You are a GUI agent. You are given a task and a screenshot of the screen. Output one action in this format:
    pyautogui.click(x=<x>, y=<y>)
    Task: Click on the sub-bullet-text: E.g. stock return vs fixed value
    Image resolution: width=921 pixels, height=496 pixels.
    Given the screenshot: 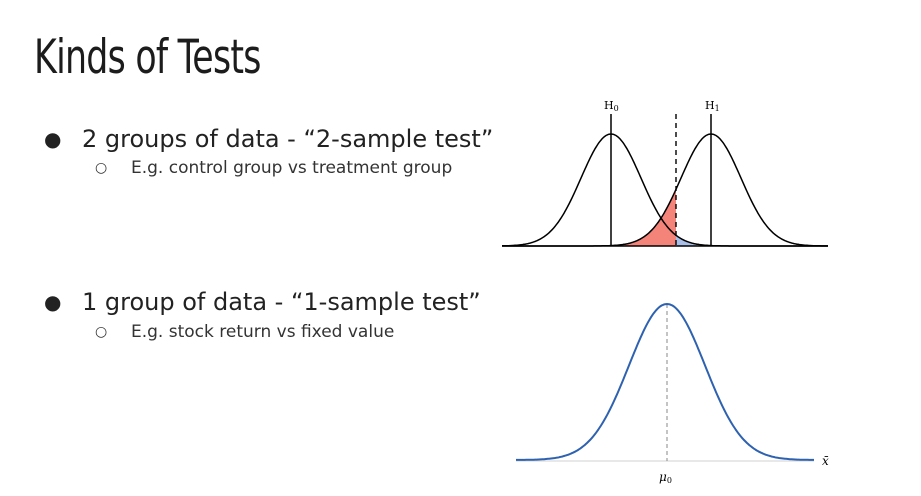 What is the action you would take?
    pyautogui.click(x=263, y=332)
    